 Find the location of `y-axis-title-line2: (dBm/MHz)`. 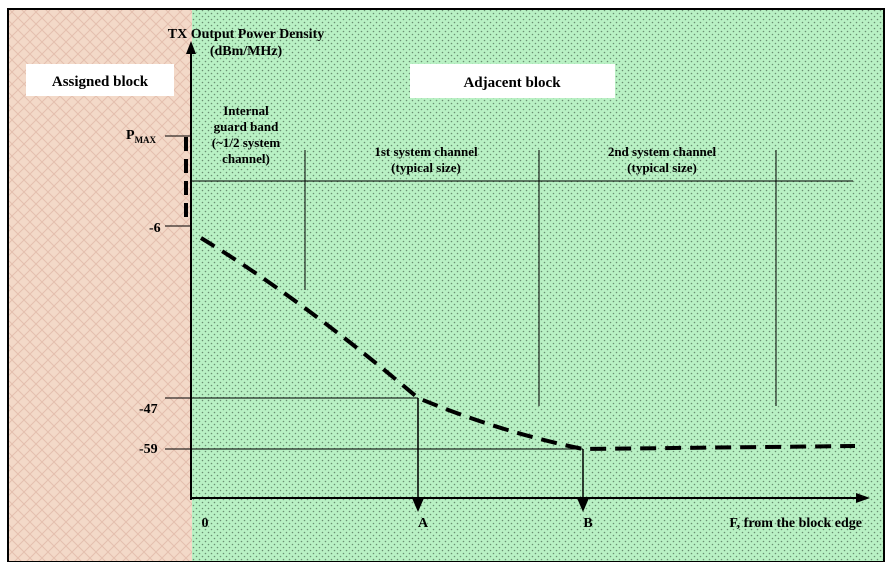

y-axis-title-line2: (dBm/MHz) is located at coordinates (246, 51).